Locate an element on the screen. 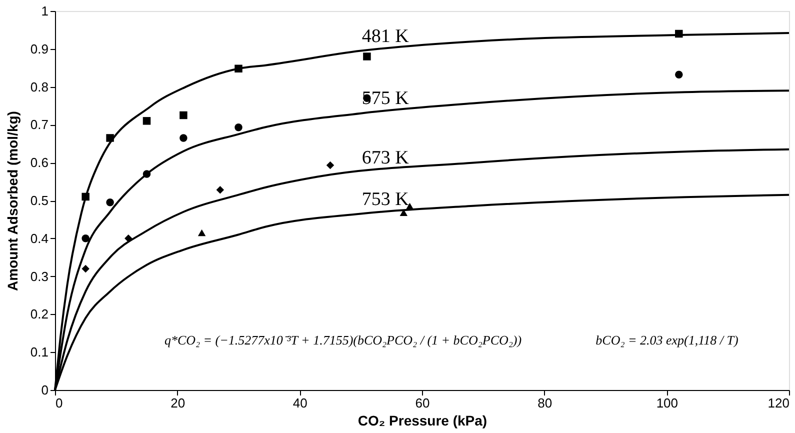 The height and width of the screenshot is (433, 795). x-tick-label: 60 is located at coordinates (422, 403).